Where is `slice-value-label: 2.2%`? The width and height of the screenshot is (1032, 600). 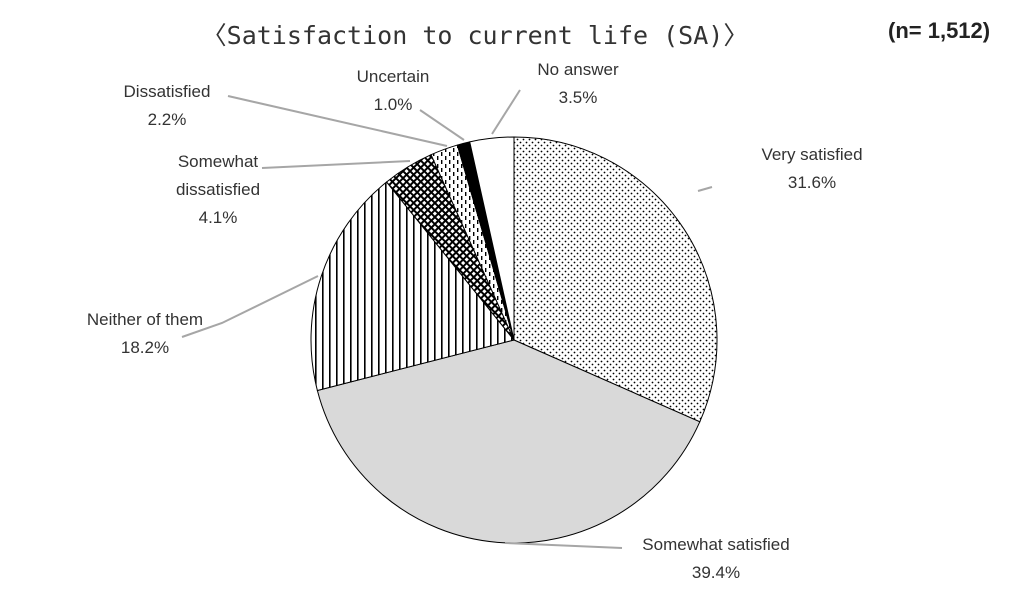
slice-value-label: 2.2% is located at coordinates (167, 119).